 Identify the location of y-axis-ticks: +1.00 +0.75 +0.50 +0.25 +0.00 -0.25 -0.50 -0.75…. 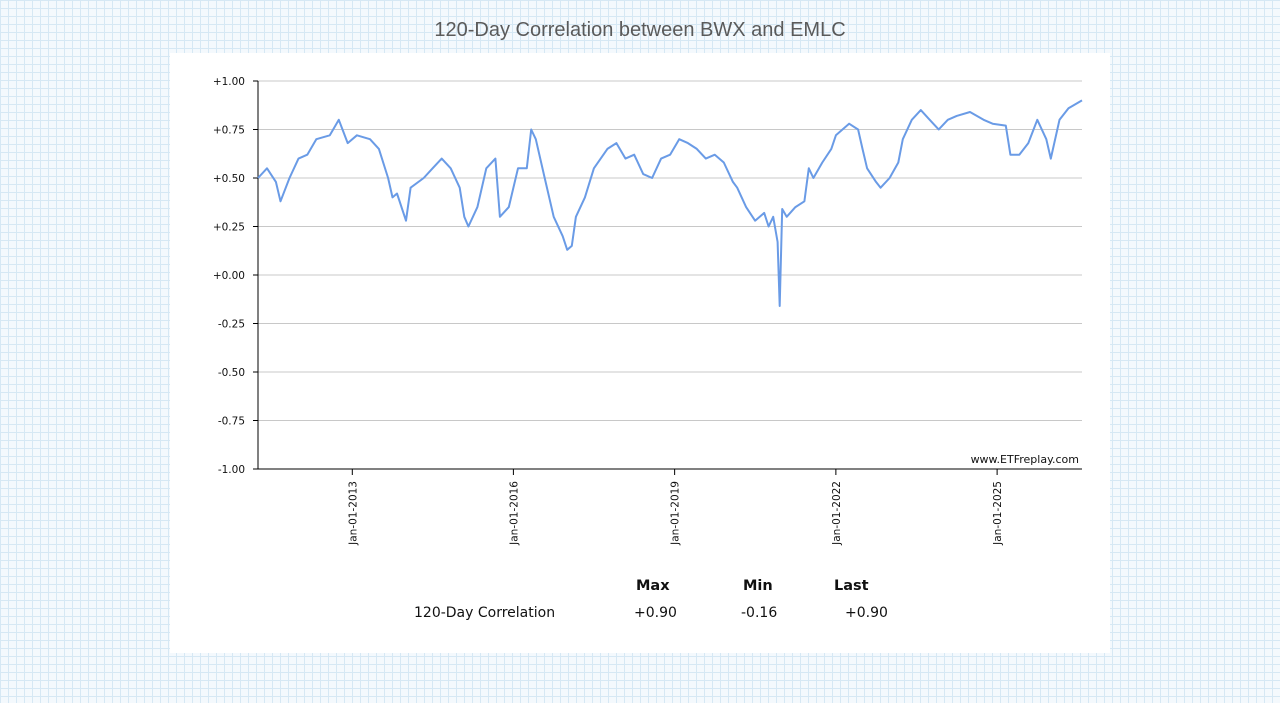
(235, 276).